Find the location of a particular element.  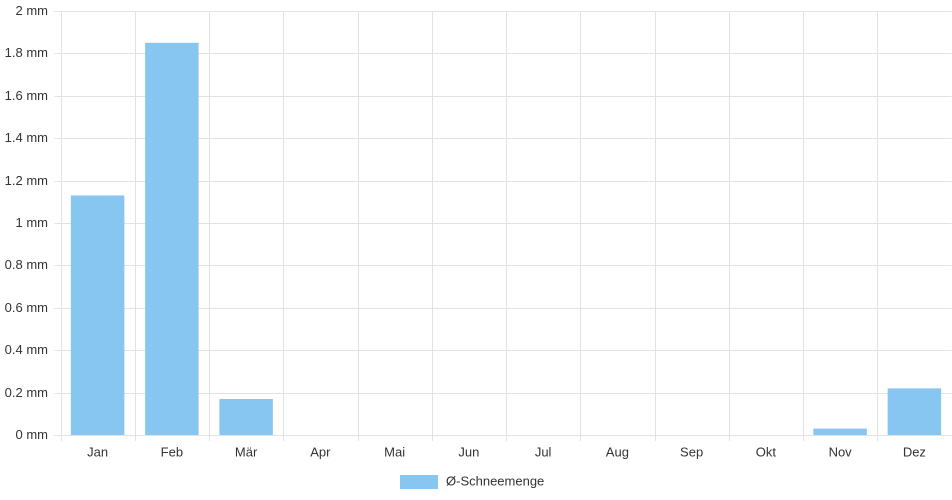

y-tick-label: 1.8 mm is located at coordinates (26, 52).